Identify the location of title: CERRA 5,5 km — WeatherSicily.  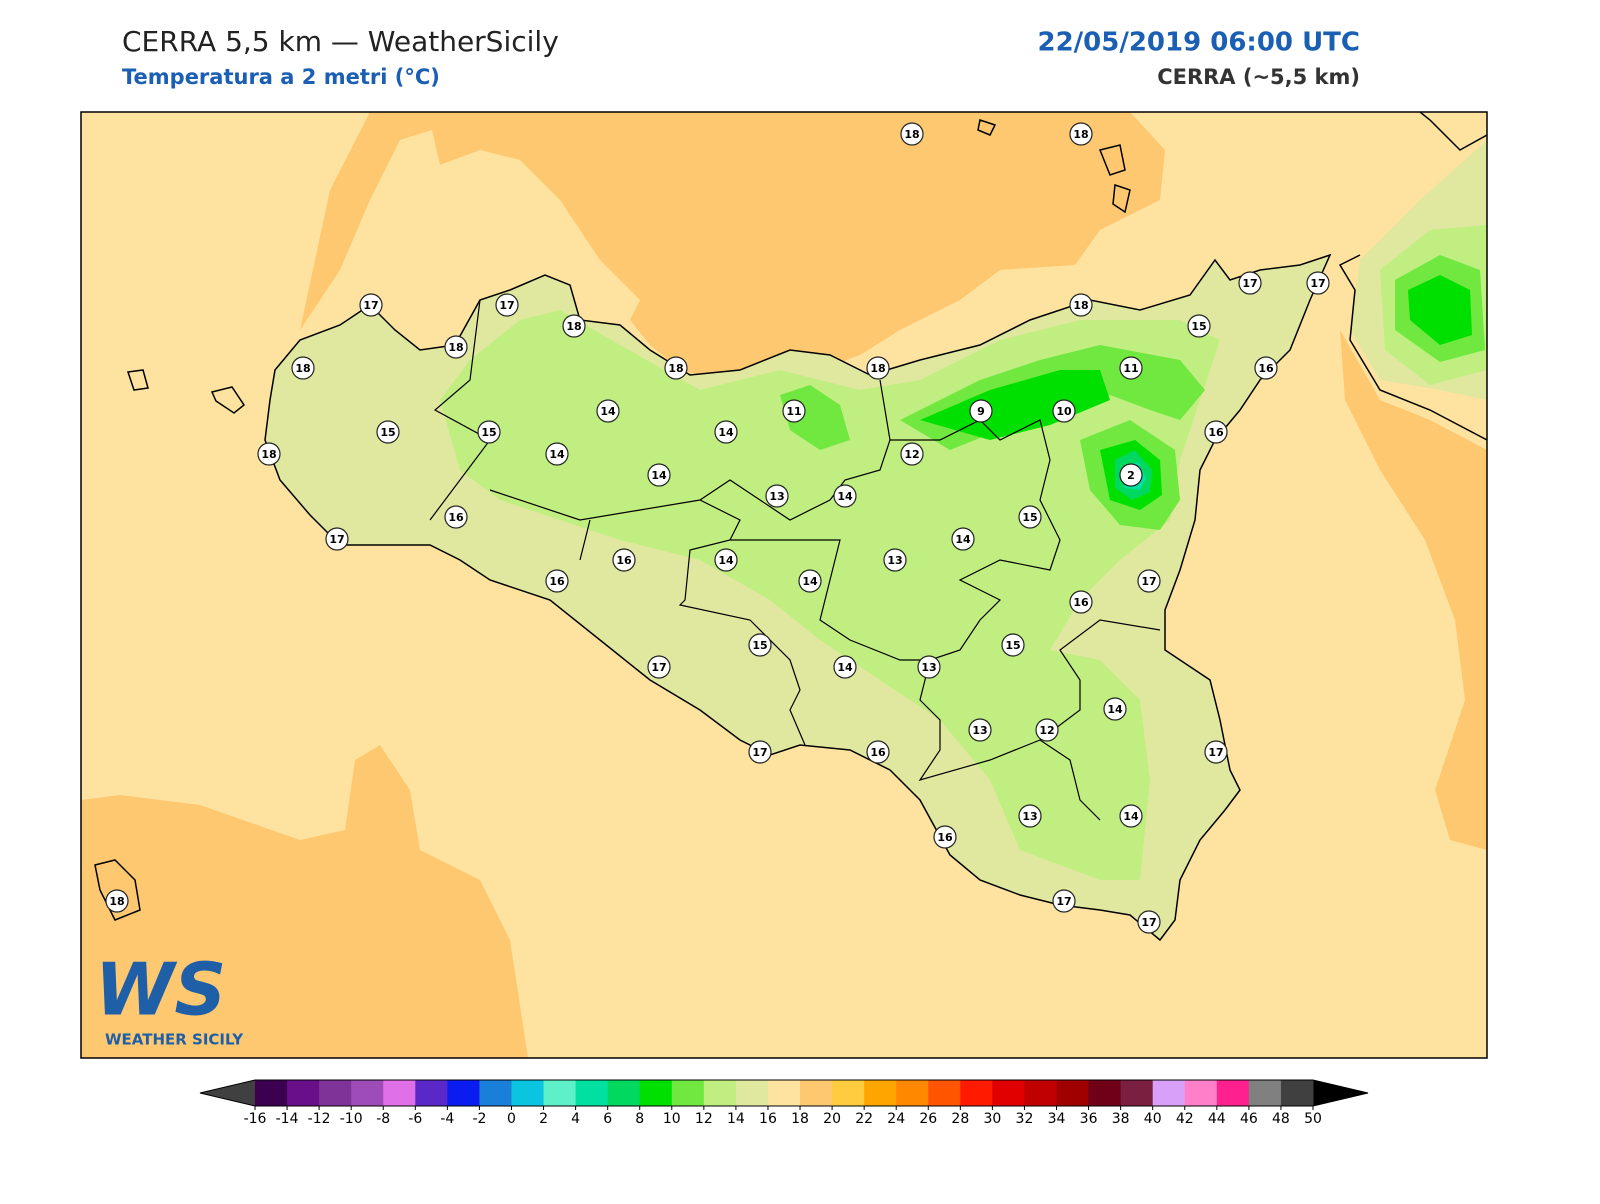
(340, 41).